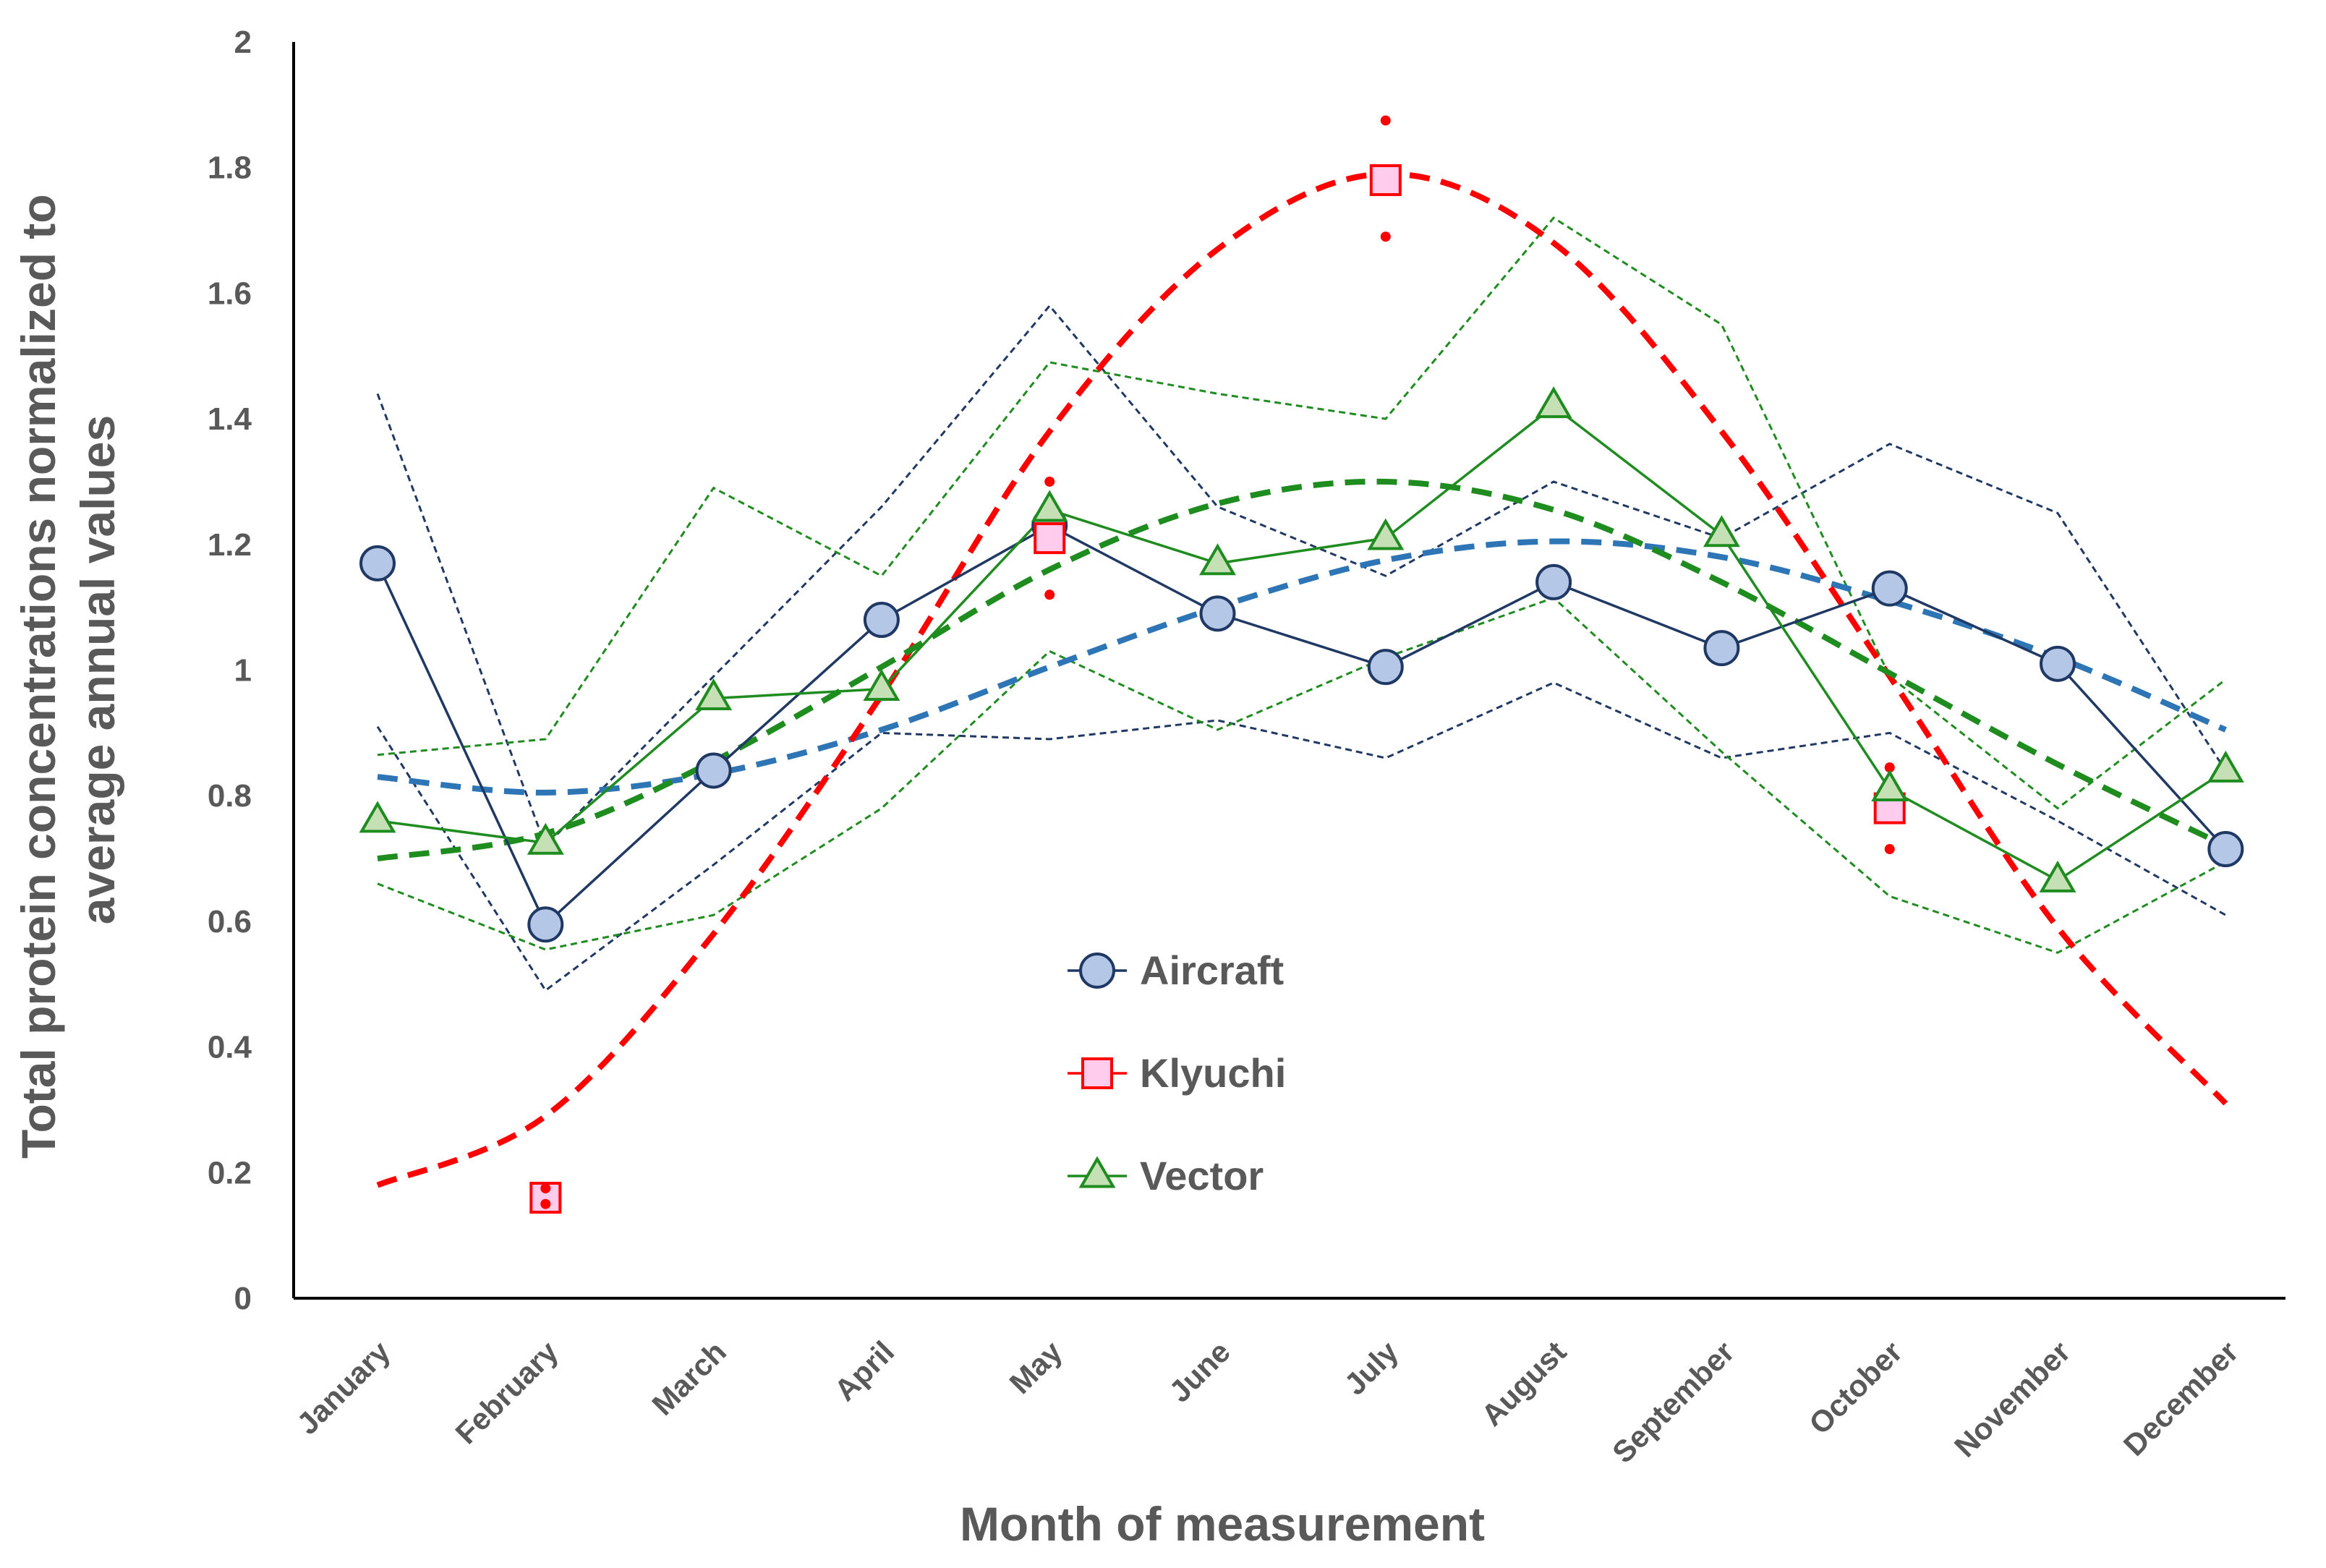 Image resolution: width=2326 pixels, height=1568 pixels. I want to click on legend-klyuchi-label: Klyuchi, so click(1213, 1073).